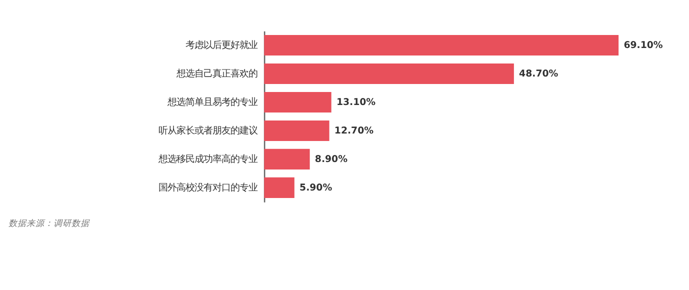  What do you see at coordinates (331, 159) in the screenshot?
I see `data-label: 8.90%` at bounding box center [331, 159].